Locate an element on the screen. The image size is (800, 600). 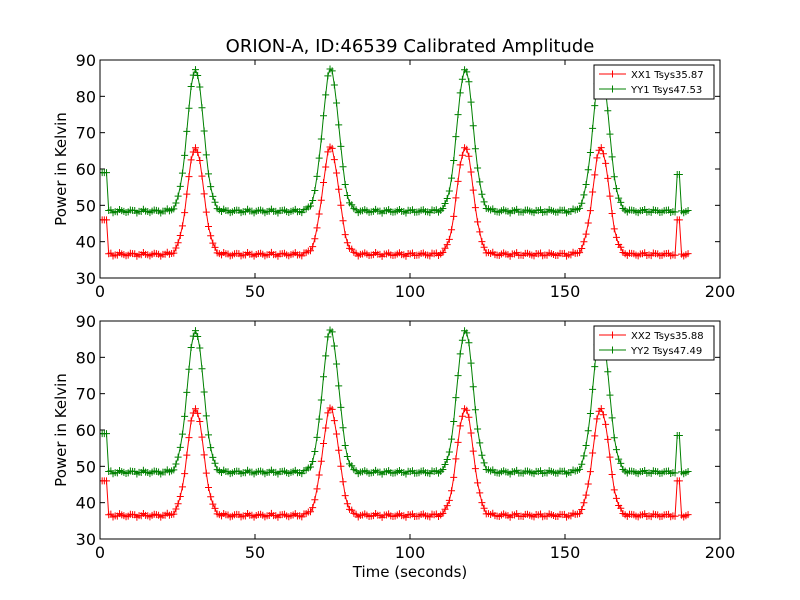
y-axis-label: Power in Kelvin is located at coordinates (61, 430).